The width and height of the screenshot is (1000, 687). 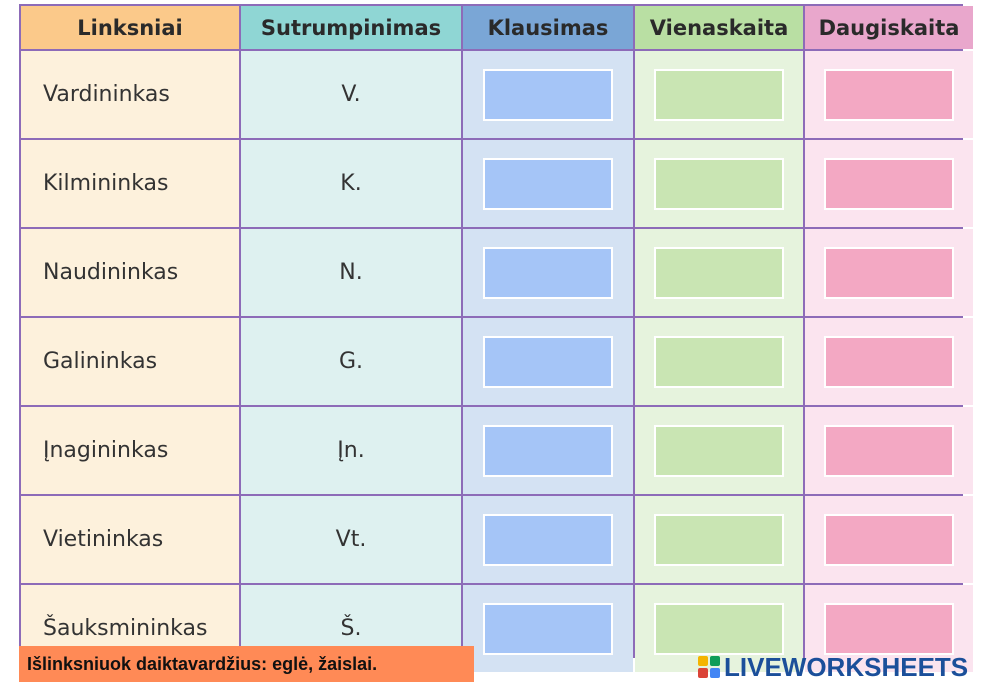 I want to click on case-name: Įnagininkas, so click(x=130, y=450).